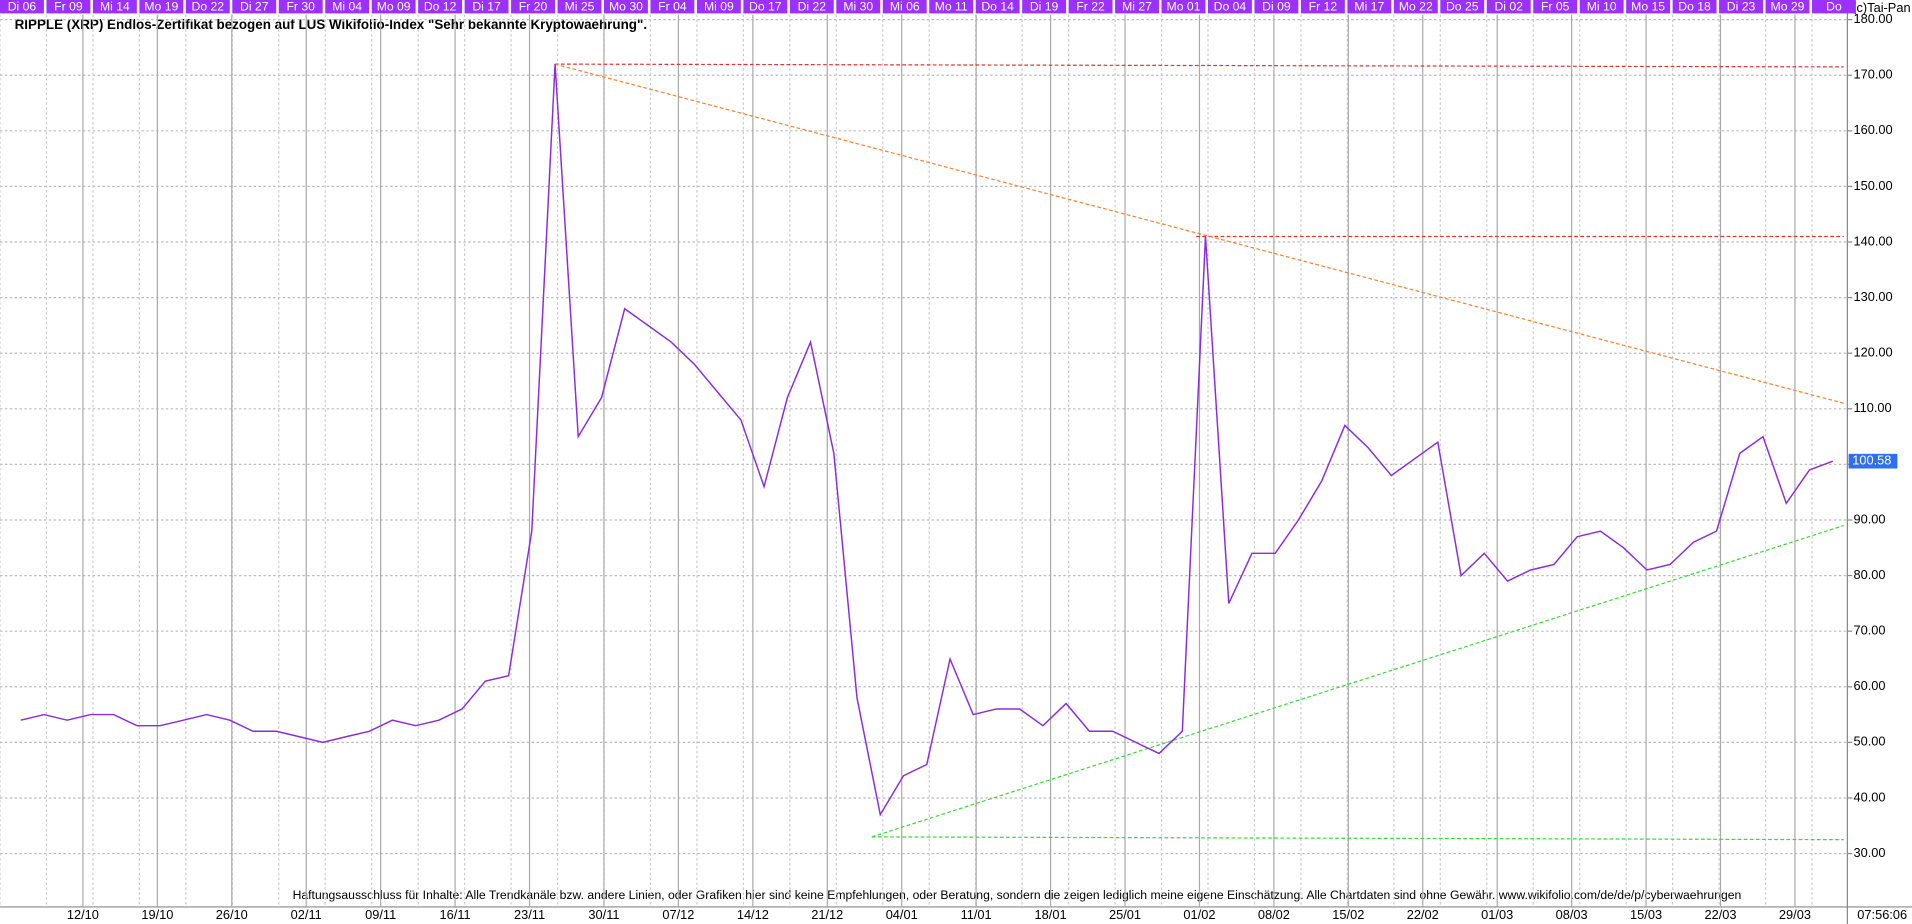 Image resolution: width=1912 pixels, height=924 pixels. What do you see at coordinates (1720, 914) in the screenshot?
I see `x-axis-label: 22/03` at bounding box center [1720, 914].